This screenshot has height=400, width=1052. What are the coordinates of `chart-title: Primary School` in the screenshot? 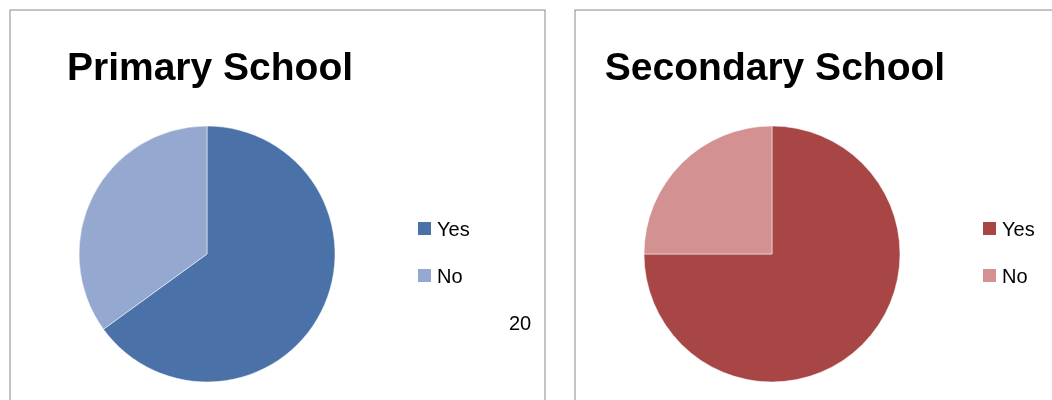 It's located at (210, 66).